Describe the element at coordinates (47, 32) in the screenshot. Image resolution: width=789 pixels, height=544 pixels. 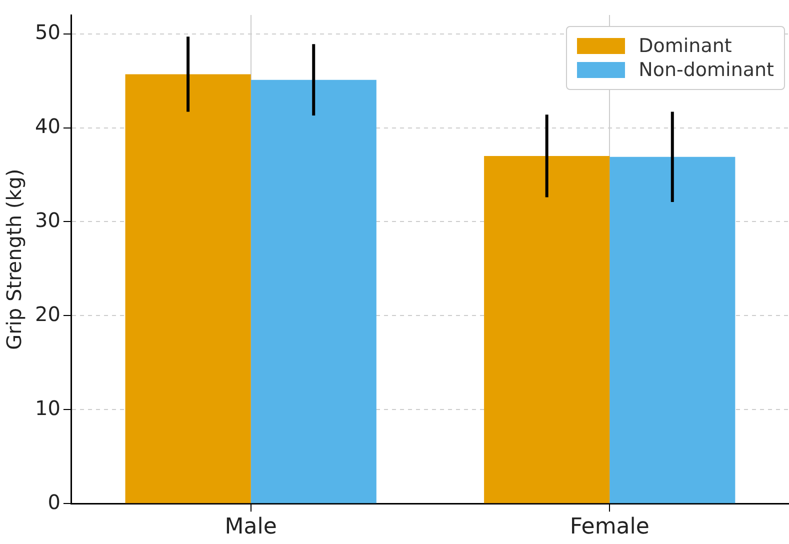
I see `y-tick-label: 50` at that location.